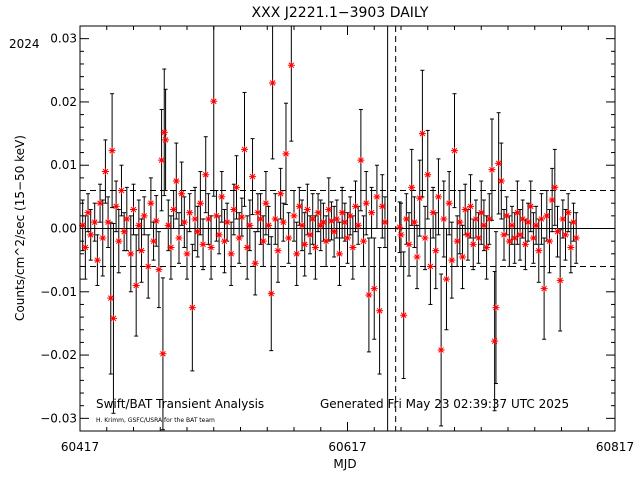 Image resolution: width=640 pixels, height=480 pixels. Describe the element at coordinates (155, 420) in the screenshot. I see `footer-credit: H. Krimm, GSFC/USRA for the BAT team` at that location.